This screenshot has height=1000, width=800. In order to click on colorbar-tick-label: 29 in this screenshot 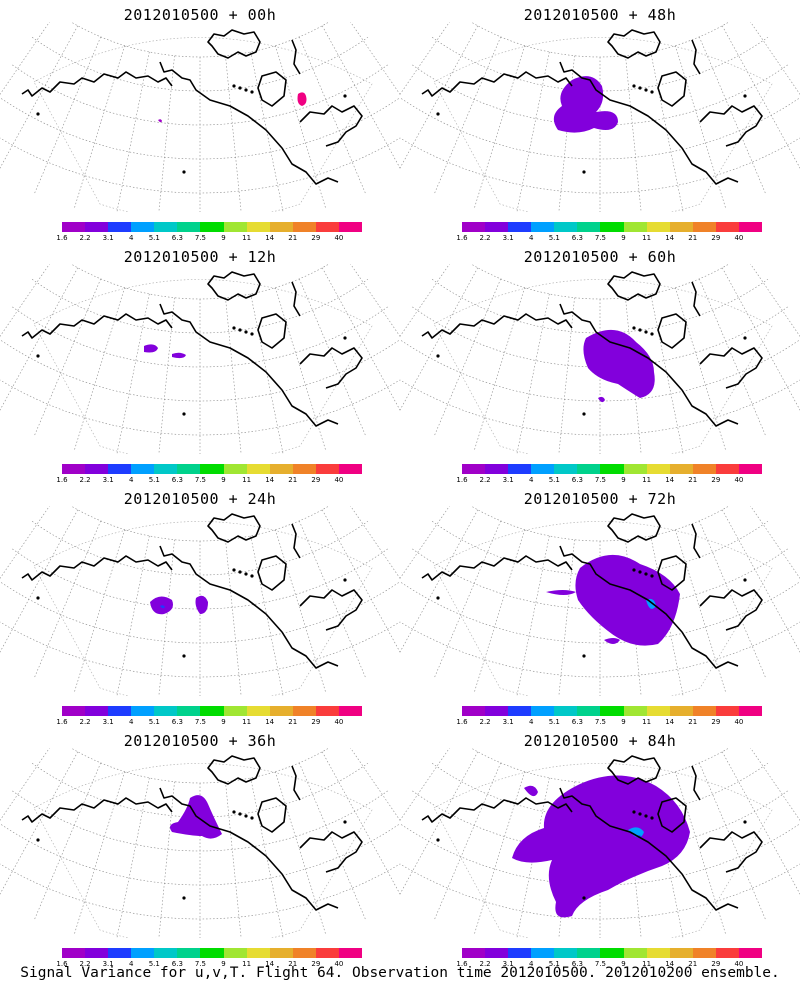, I will do `click(716, 238)`.